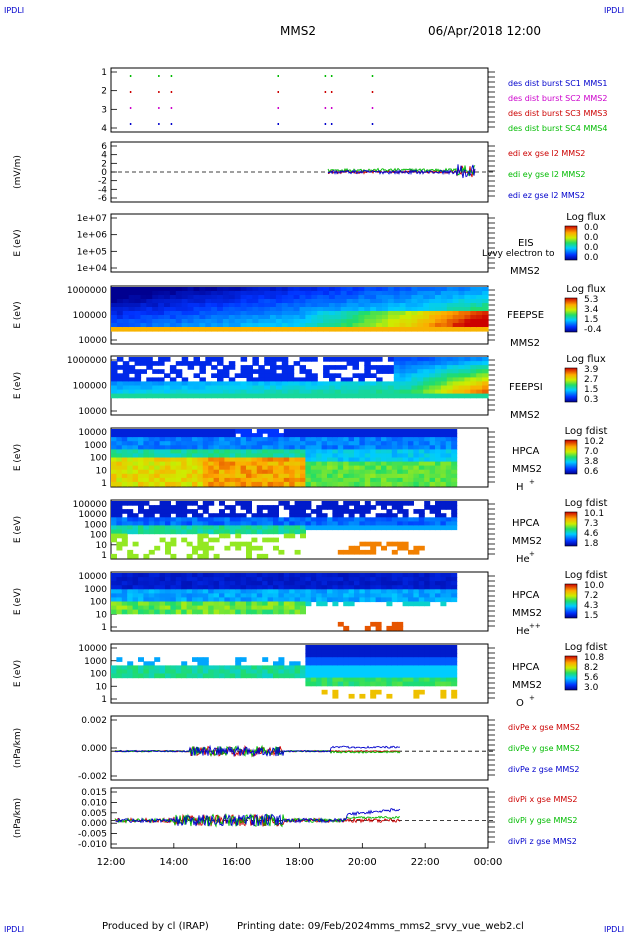 This screenshot has width=630, height=938. I want to click on species-label: H, so click(520, 487).